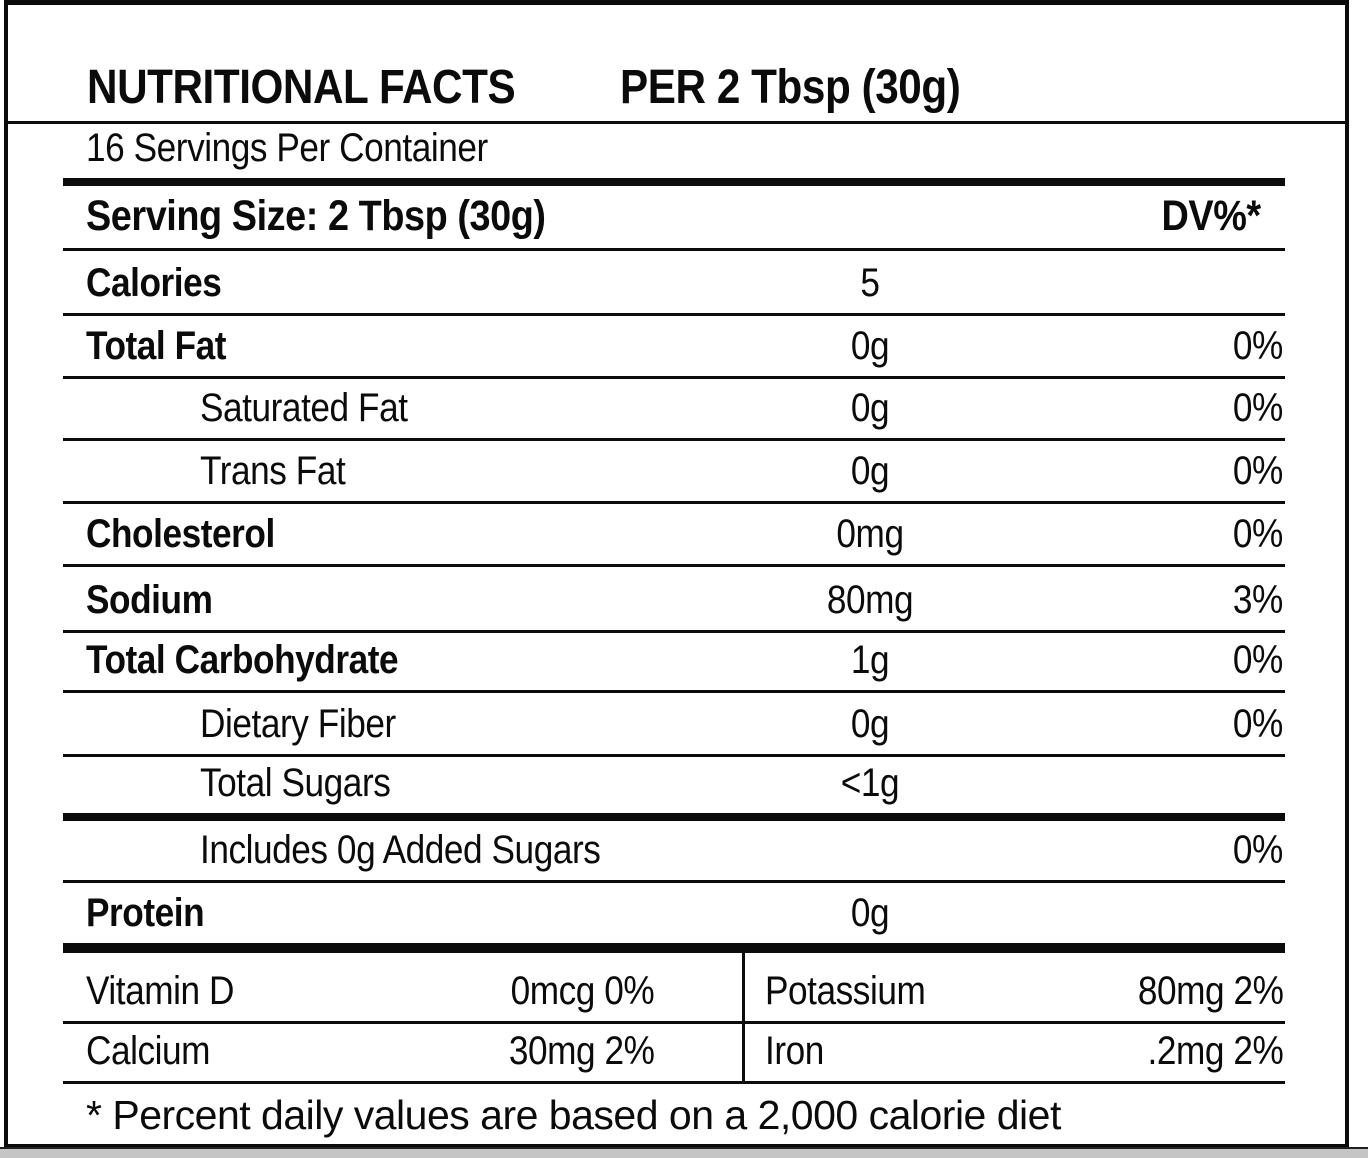 The image size is (1368, 1158). Describe the element at coordinates (180, 534) in the screenshot. I see `nutrient-name: Cholesterol` at that location.